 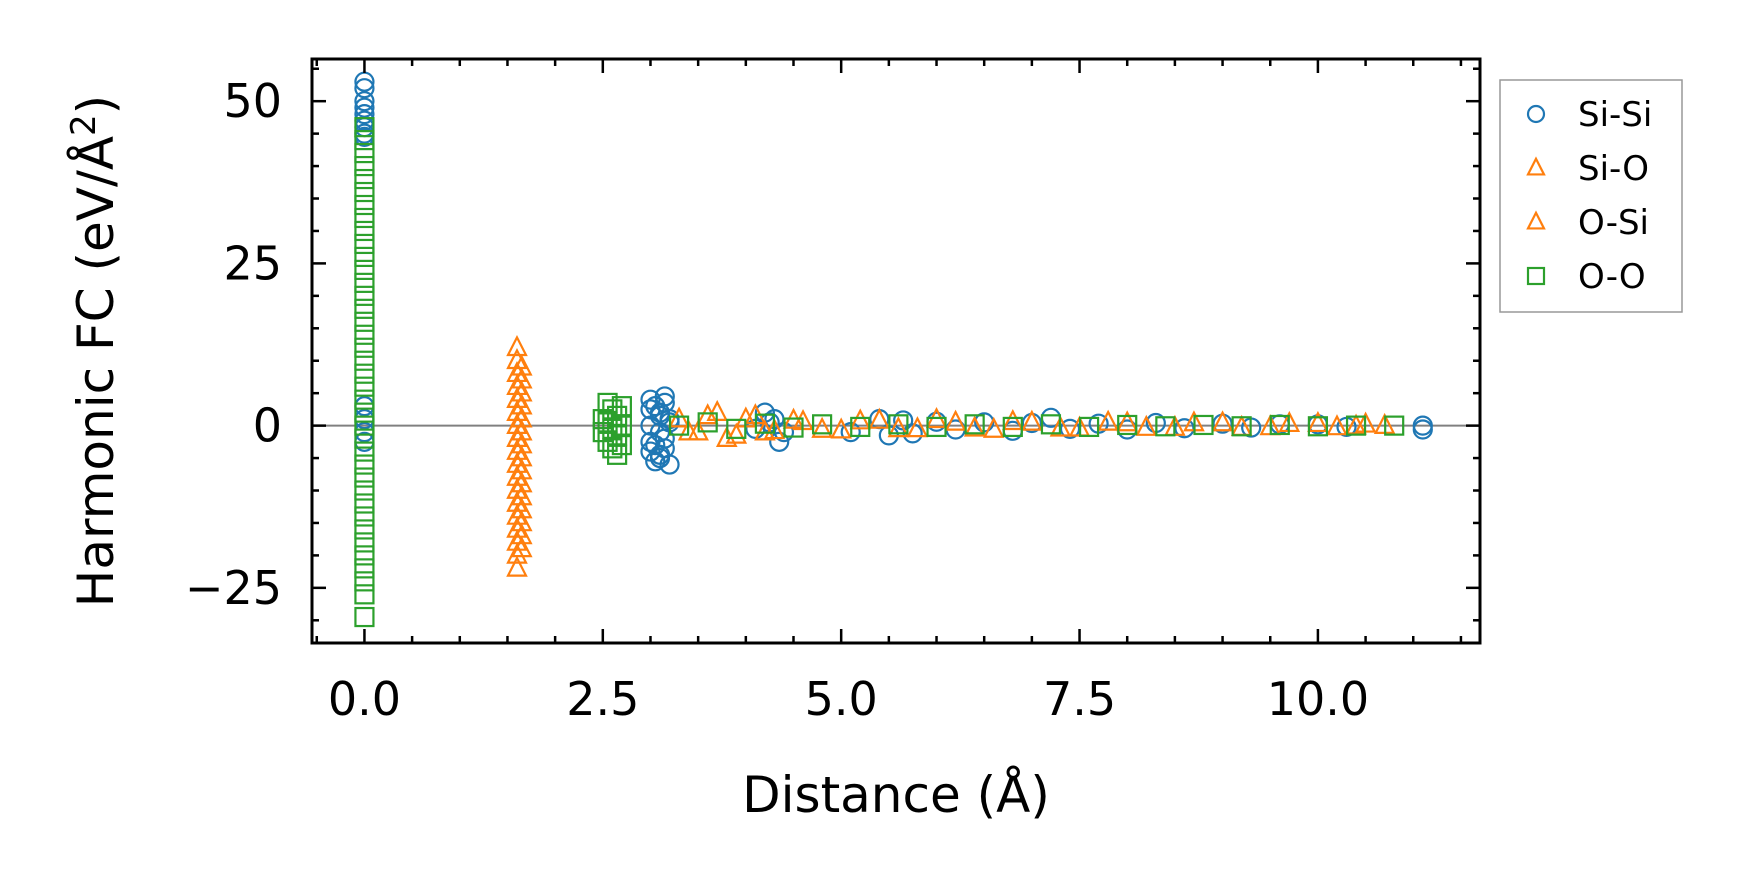 What do you see at coordinates (841, 699) in the screenshot?
I see `x-tick-label: 5.0` at bounding box center [841, 699].